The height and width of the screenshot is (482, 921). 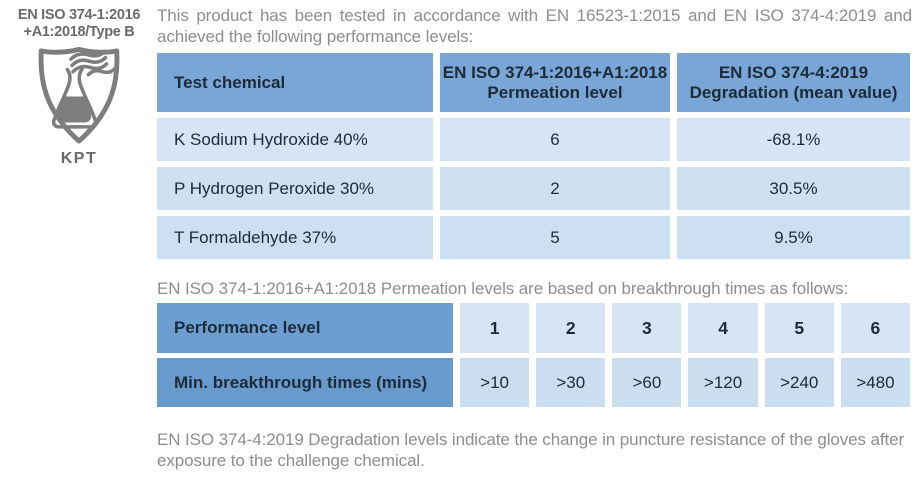 I want to click on permeation-level-cell: 2, so click(x=555, y=188).